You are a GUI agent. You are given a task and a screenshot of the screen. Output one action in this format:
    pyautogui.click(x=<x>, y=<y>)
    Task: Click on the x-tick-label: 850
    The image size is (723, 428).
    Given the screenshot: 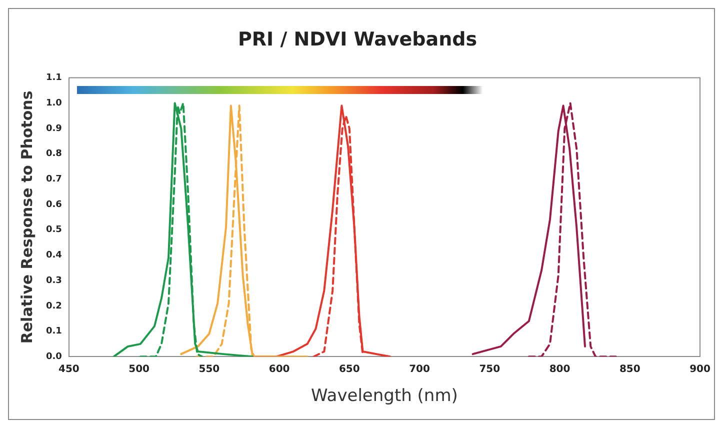 What is the action you would take?
    pyautogui.click(x=629, y=370)
    